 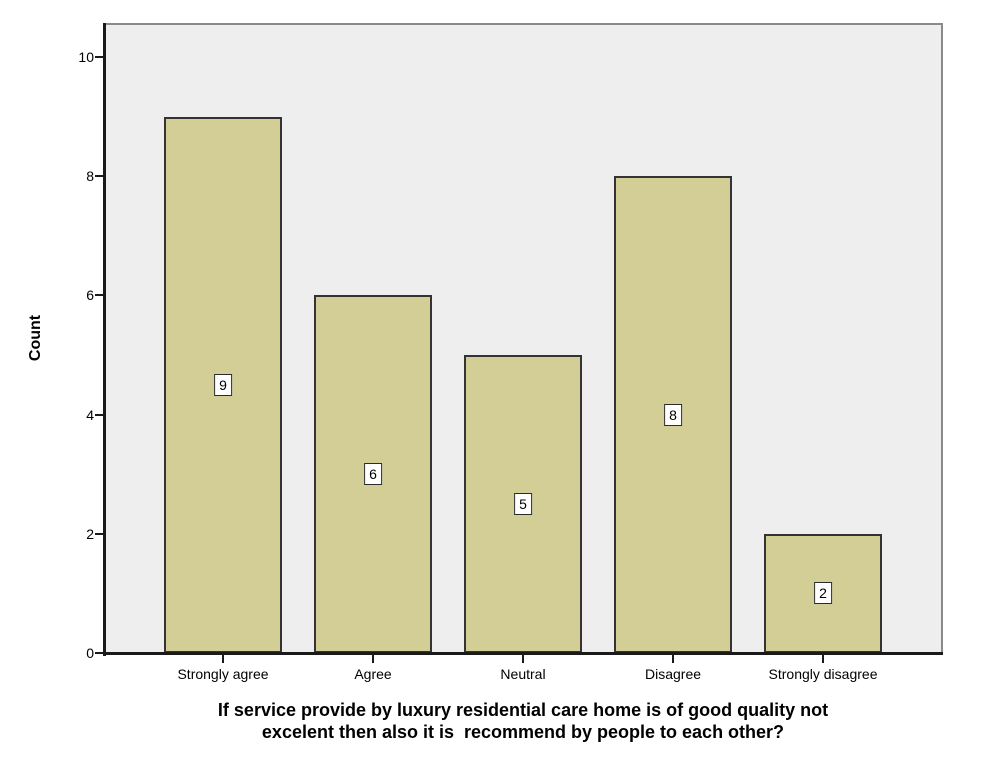 I want to click on x-axis-tick-label-agree: Agree, so click(x=373, y=674).